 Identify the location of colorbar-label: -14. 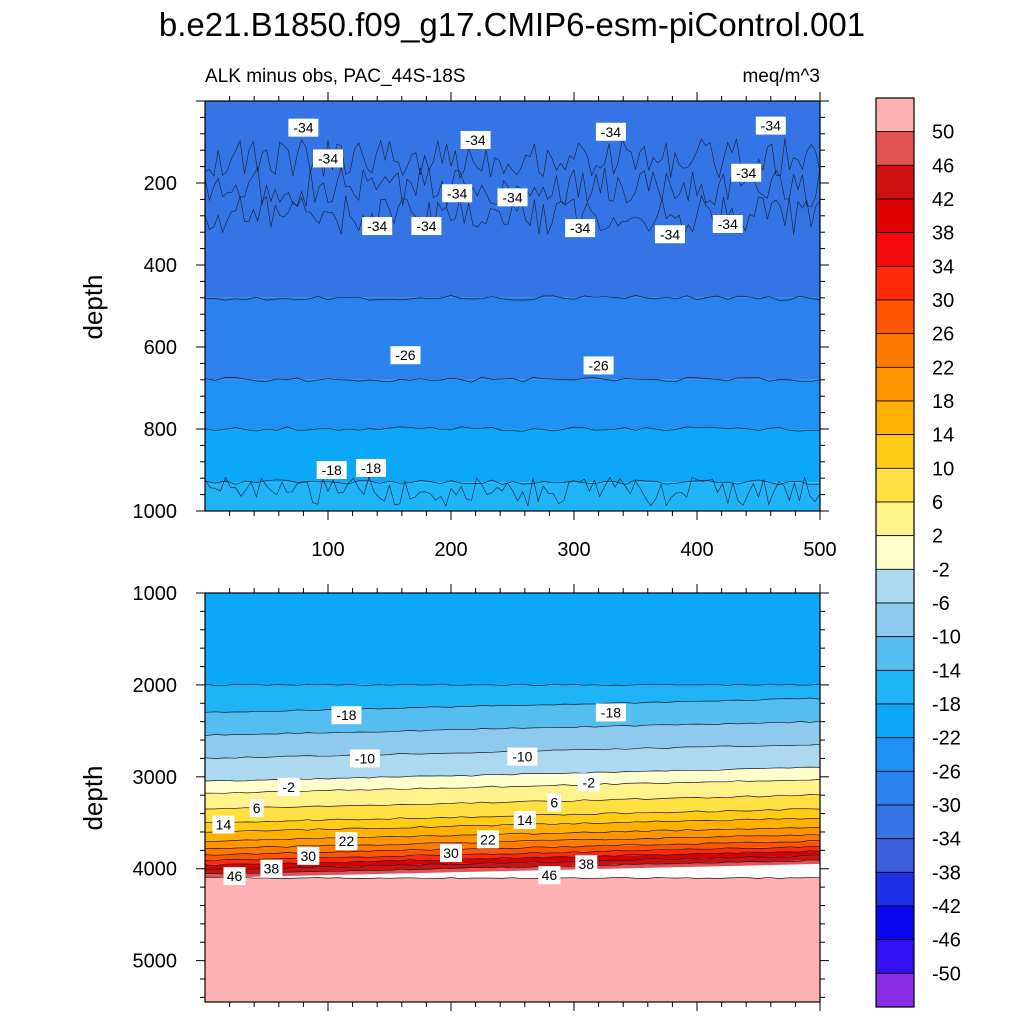
(946, 671).